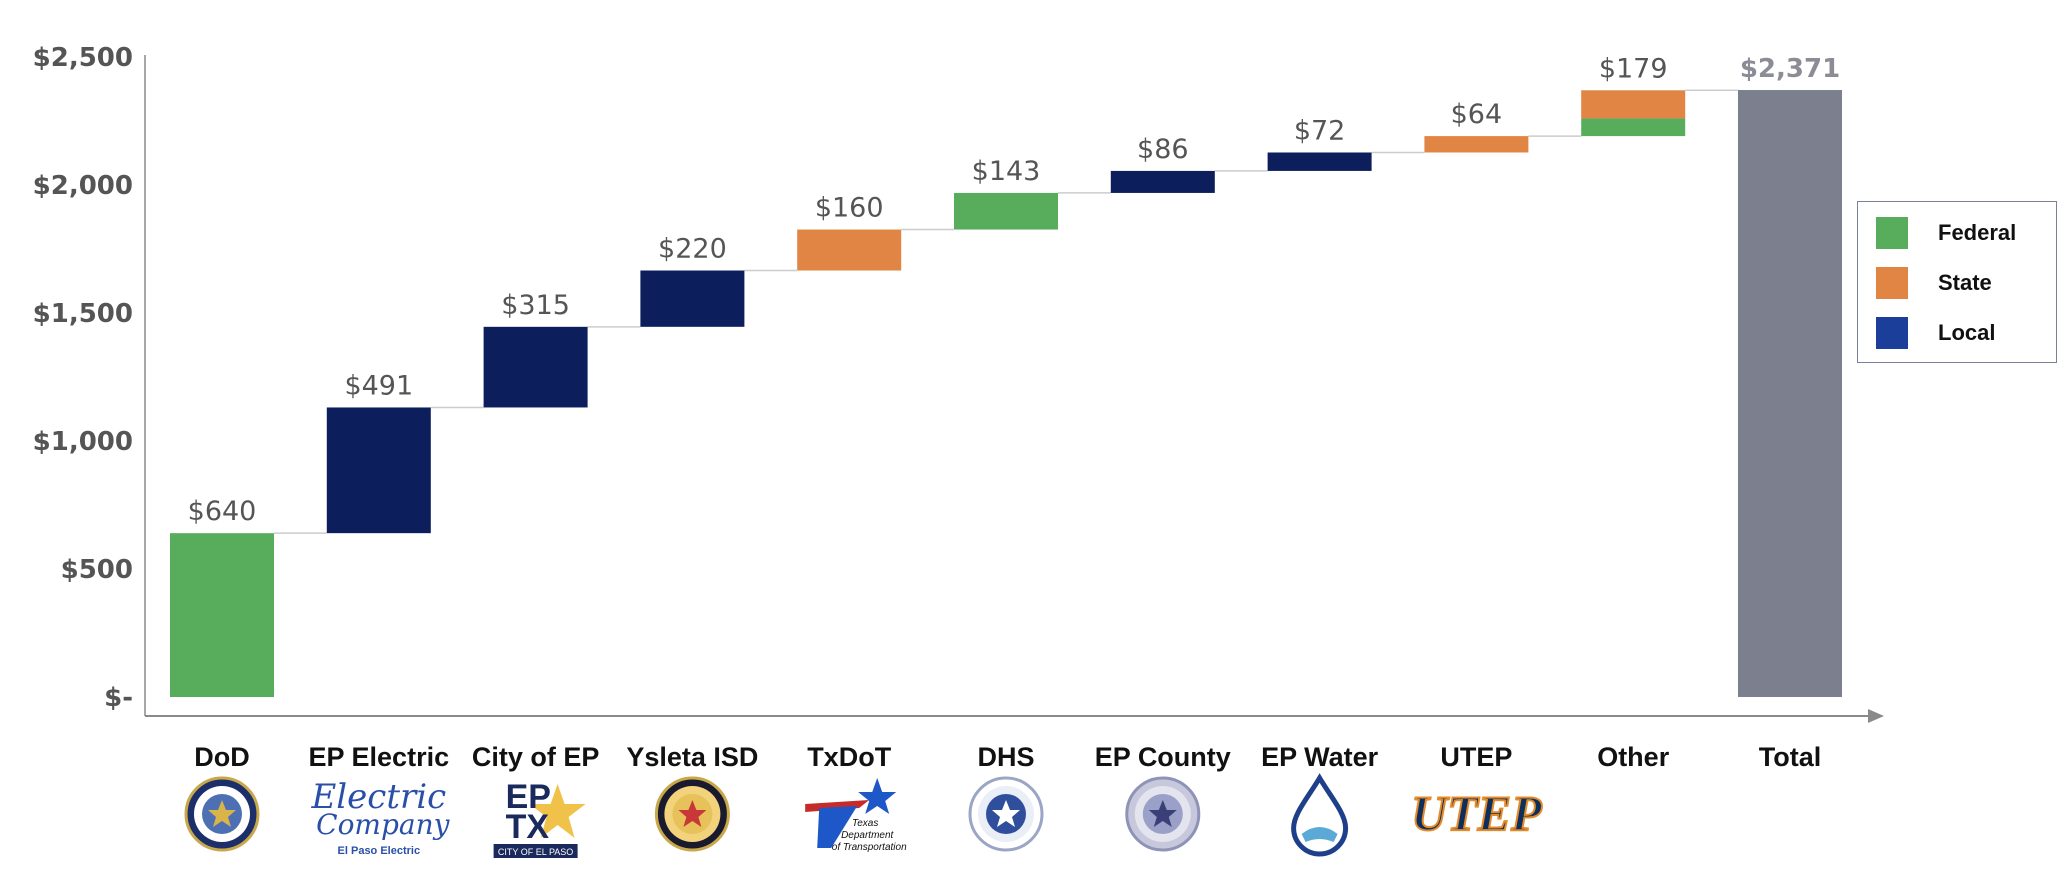 Image resolution: width=2064 pixels, height=872 pixels. I want to click on legend-swatch-state, so click(1892, 283).